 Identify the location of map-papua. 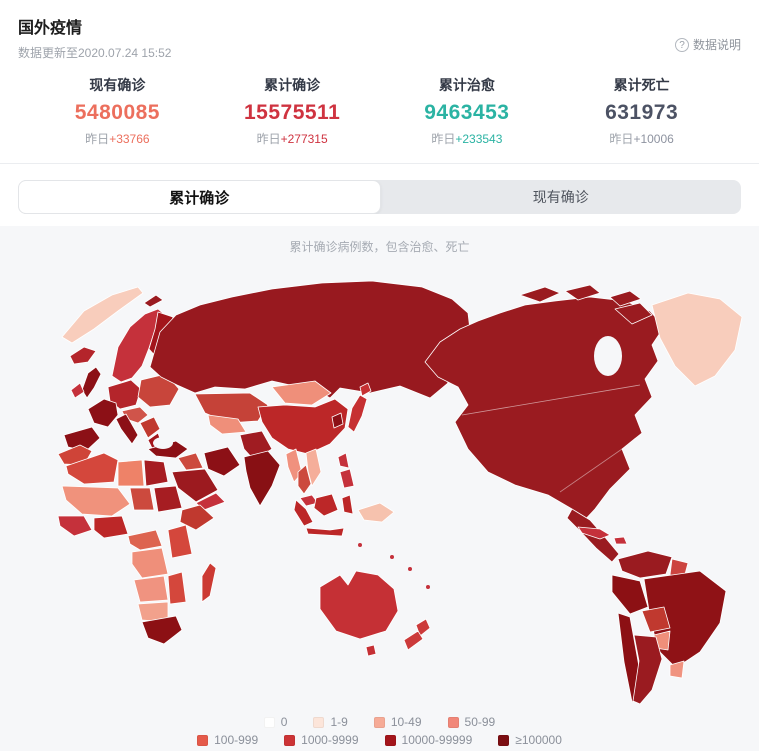
(376, 512).